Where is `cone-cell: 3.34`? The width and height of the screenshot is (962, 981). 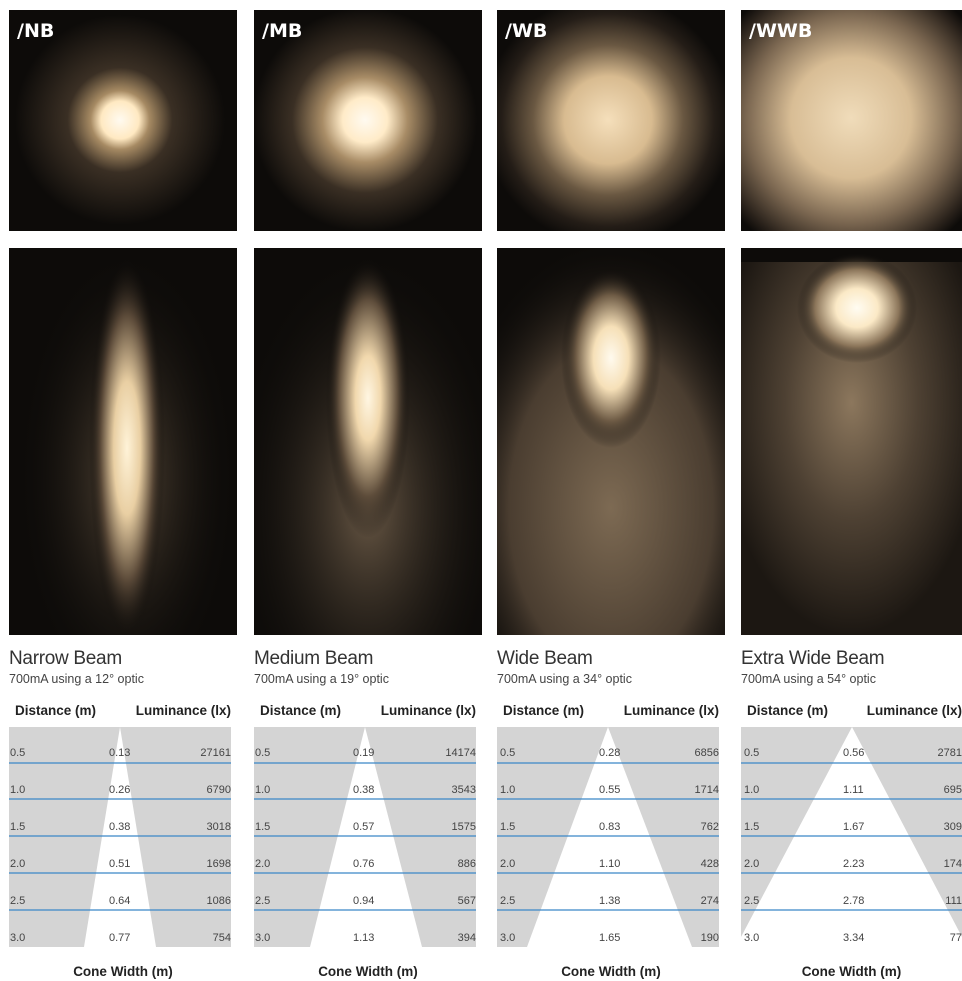
cone-cell: 3.34 is located at coordinates (854, 938).